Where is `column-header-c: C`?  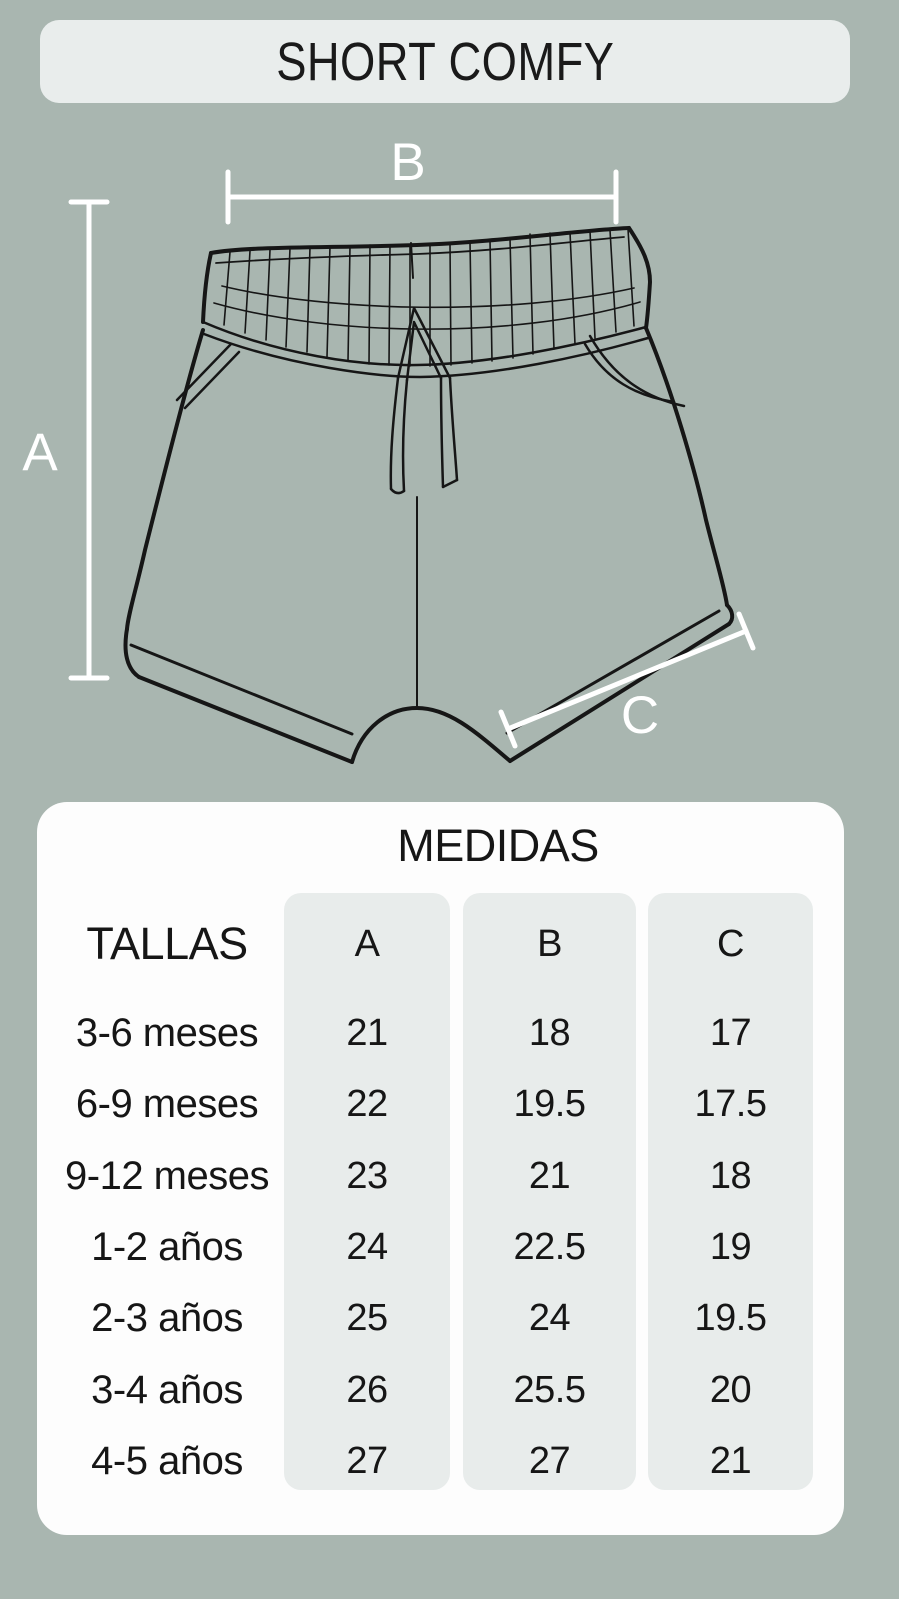
column-header-c: C is located at coordinates (730, 944).